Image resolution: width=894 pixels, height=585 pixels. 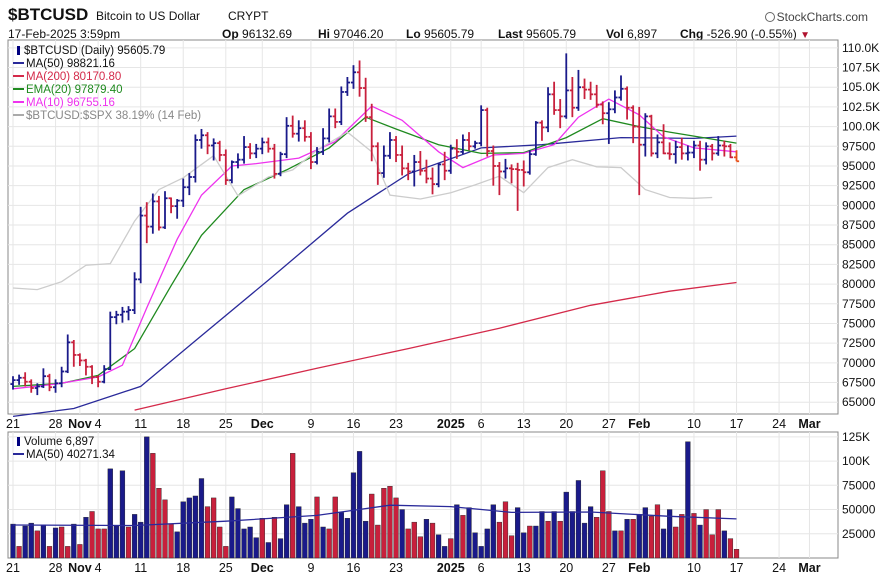 I want to click on volume-legend-swatch, so click(x=18, y=454).